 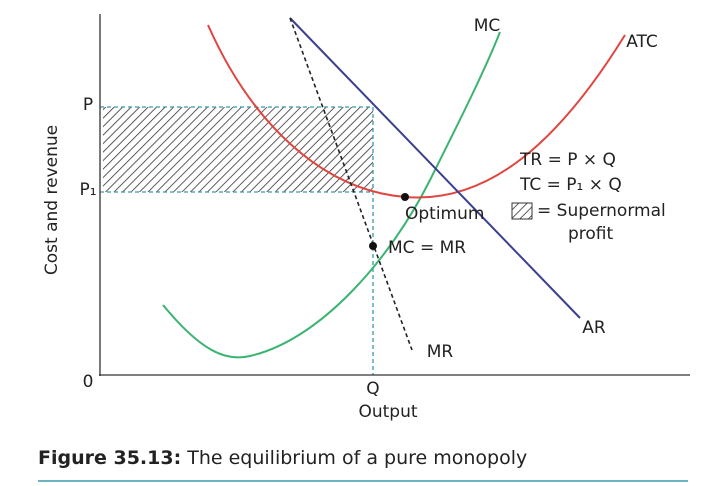 I want to click on tr-formula: TR = P × Q, so click(x=567, y=160).